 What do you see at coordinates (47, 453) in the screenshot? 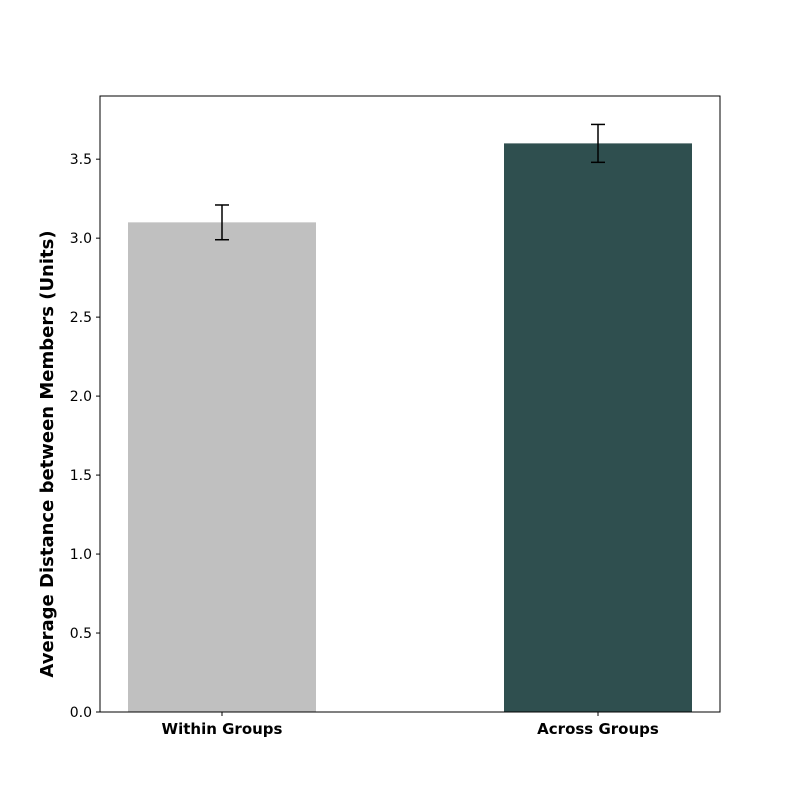
I see `y-axis-label: Average Distance between Members (Units)` at bounding box center [47, 453].